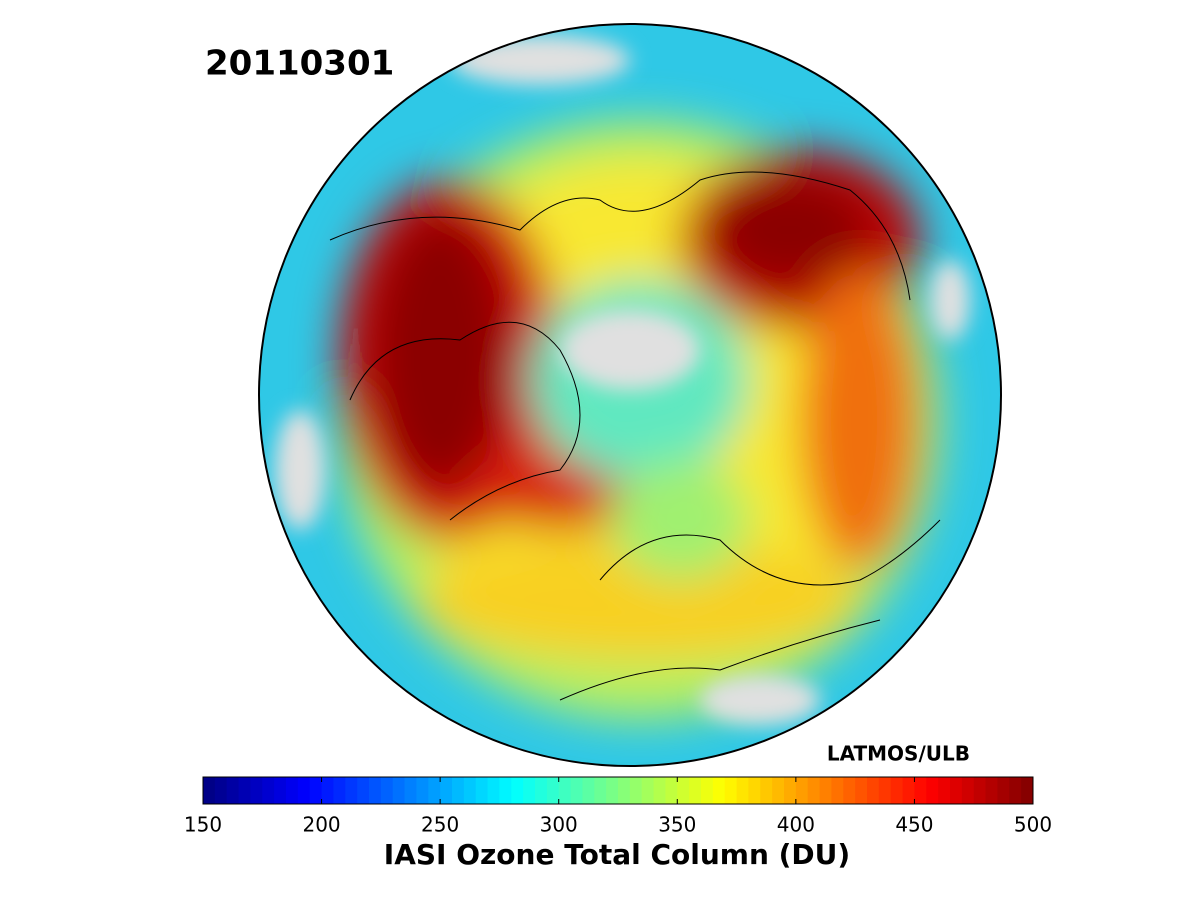 The width and height of the screenshot is (1201, 901). What do you see at coordinates (617, 854) in the screenshot?
I see `colorbar-label: IASI Ozone Total Column (DU)` at bounding box center [617, 854].